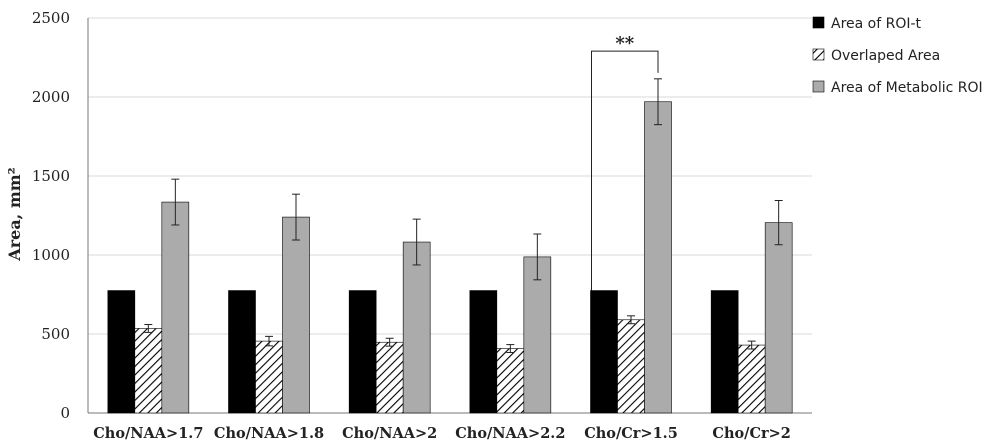 This screenshot has height=444, width=1000. What do you see at coordinates (51, 176) in the screenshot?
I see `y-tick-label: 1500` at bounding box center [51, 176].